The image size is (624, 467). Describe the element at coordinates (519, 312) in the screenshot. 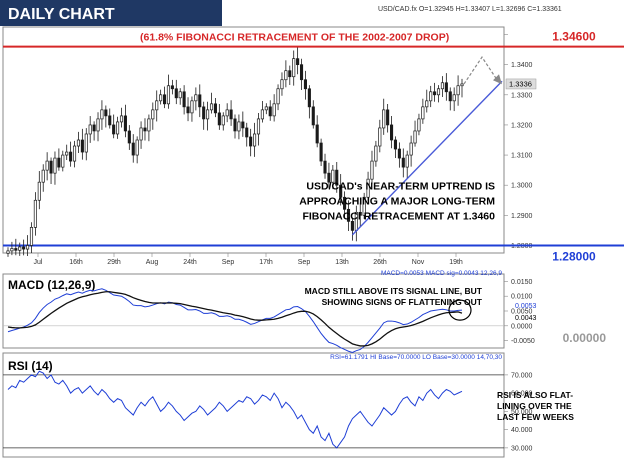

I see `macd-axis: 0.0150 0.0100 0.0050 0.0000 -0.0050` at that location.